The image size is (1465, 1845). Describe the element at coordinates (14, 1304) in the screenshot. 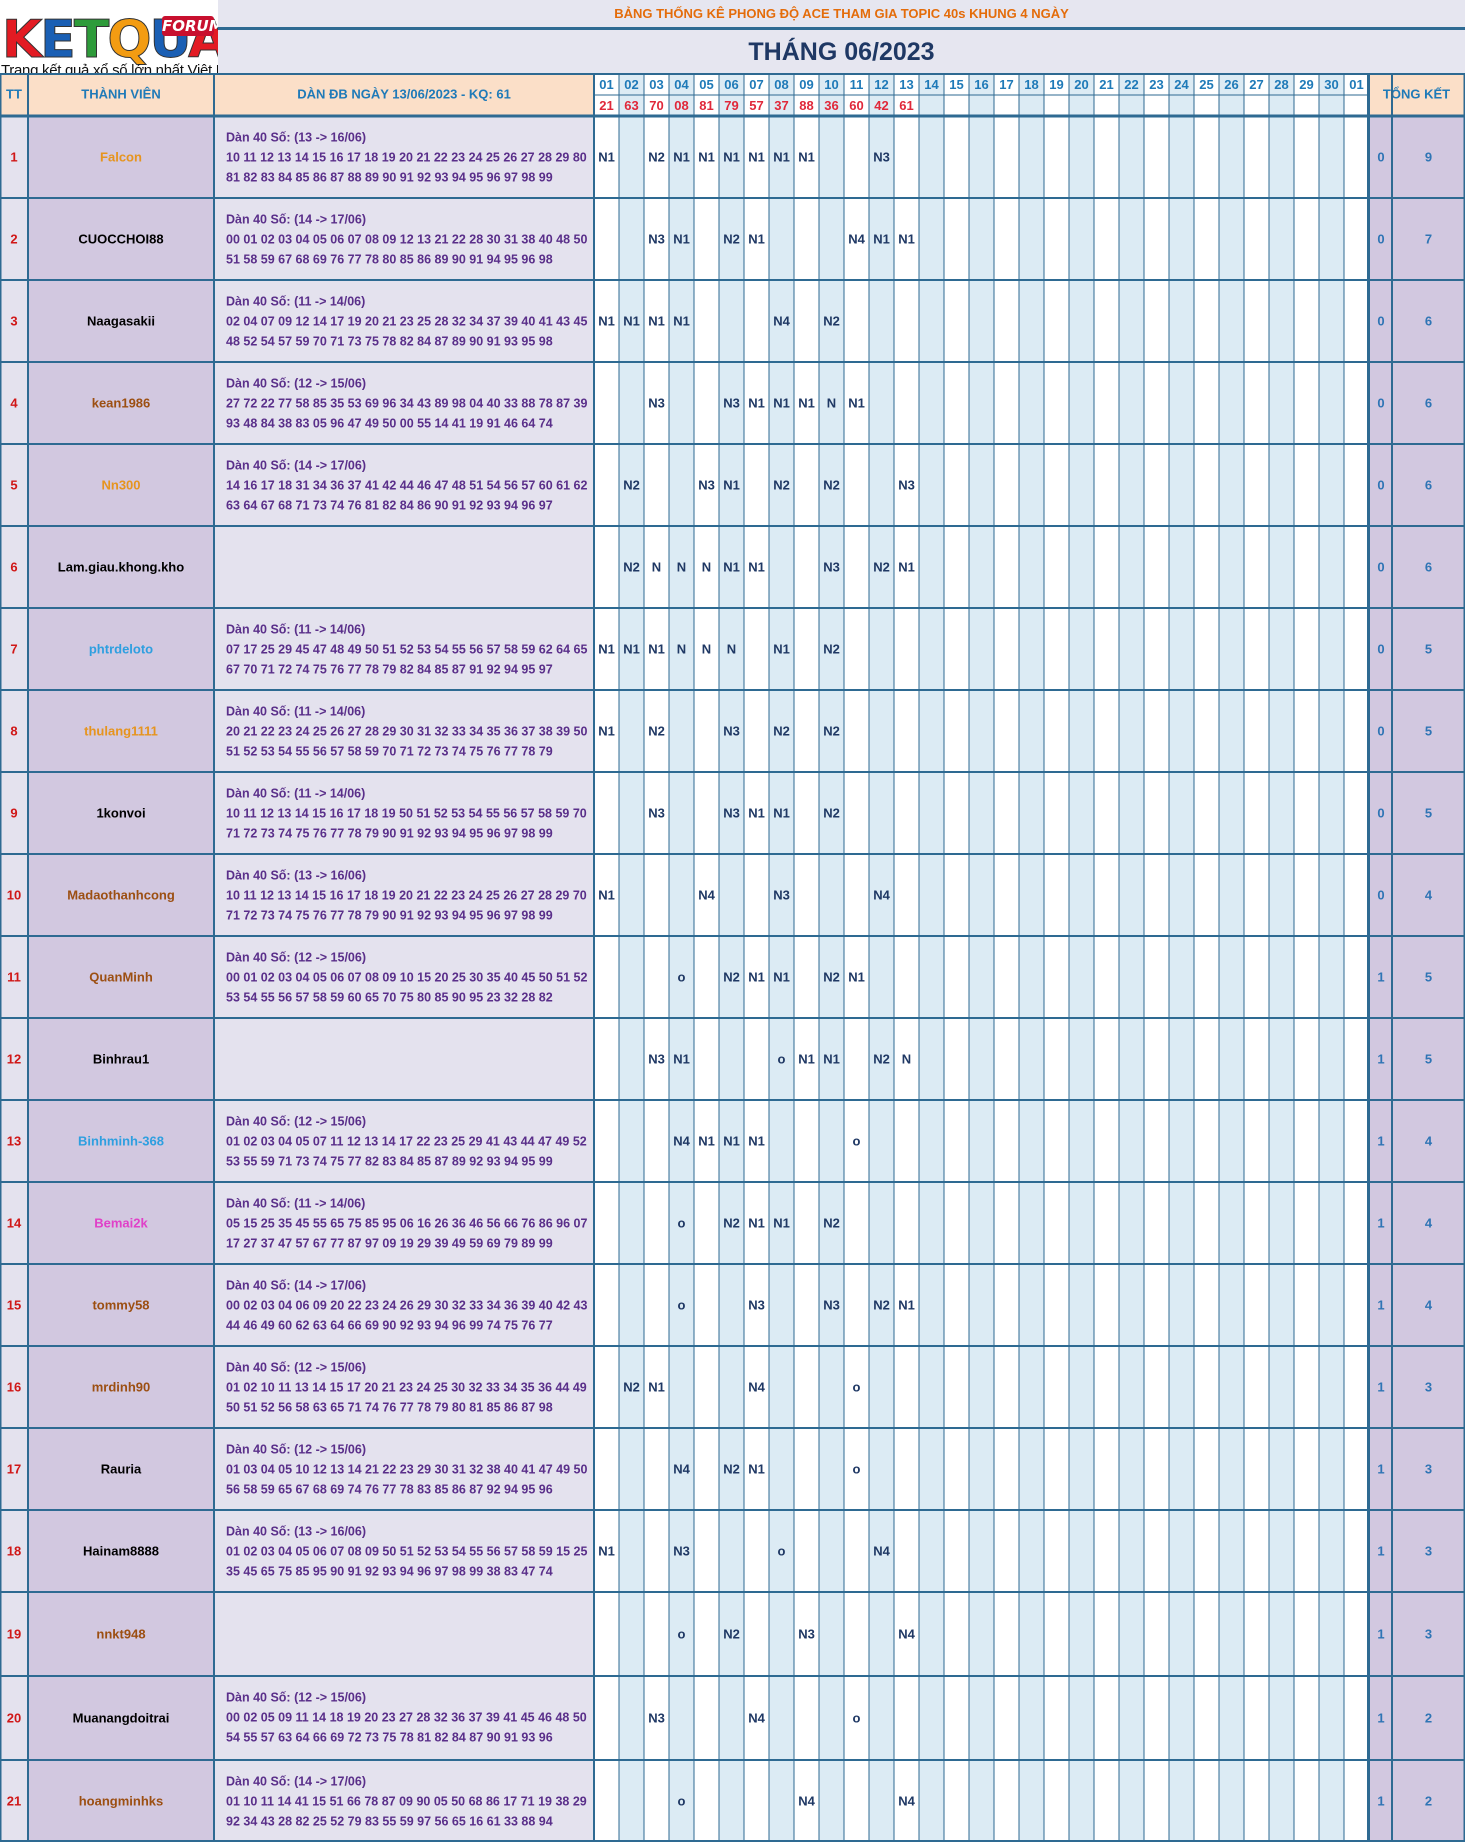

I see `row-number: 15` at that location.